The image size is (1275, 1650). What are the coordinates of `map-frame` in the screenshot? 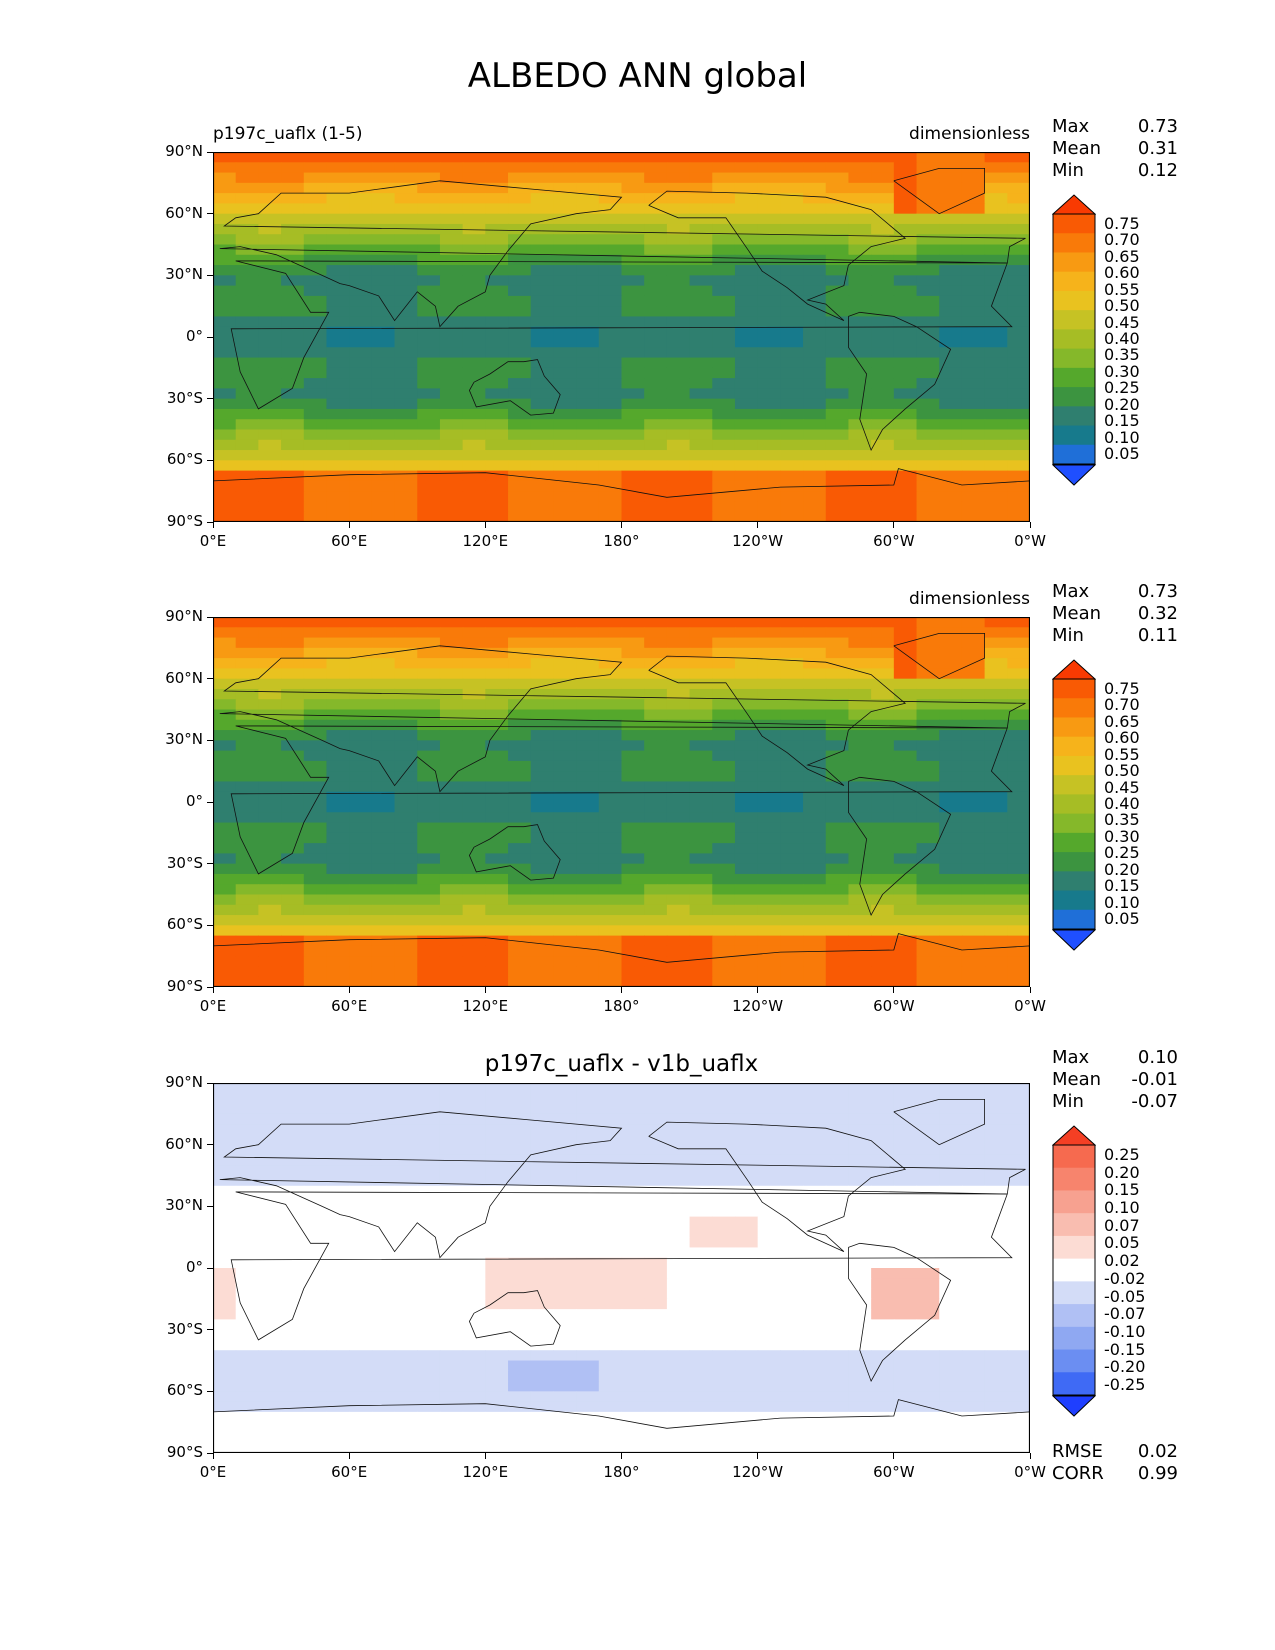 It's located at (621, 802).